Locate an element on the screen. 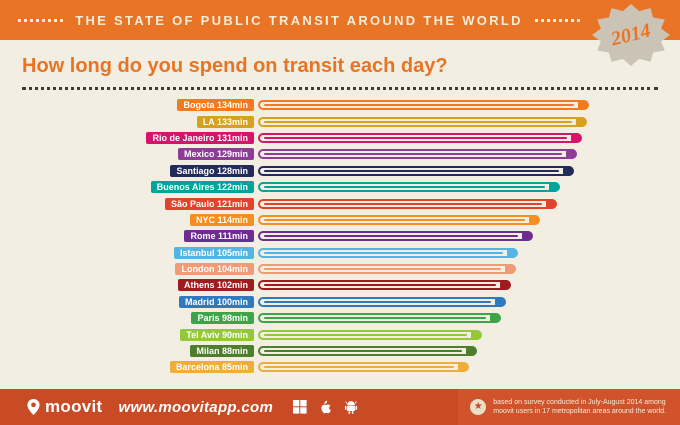 This screenshot has width=680, height=425. chart-row: Mexico 129min is located at coordinates (340, 154).